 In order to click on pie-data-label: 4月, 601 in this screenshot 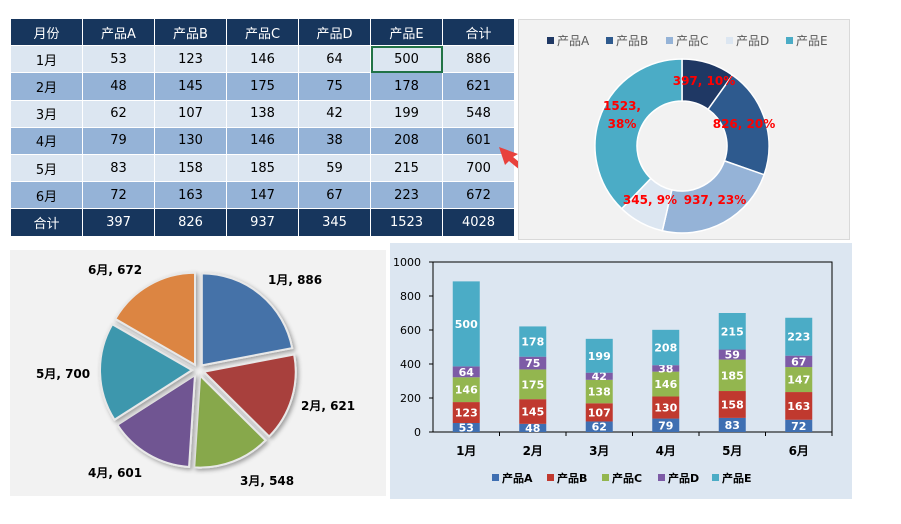, I will do `click(115, 473)`.